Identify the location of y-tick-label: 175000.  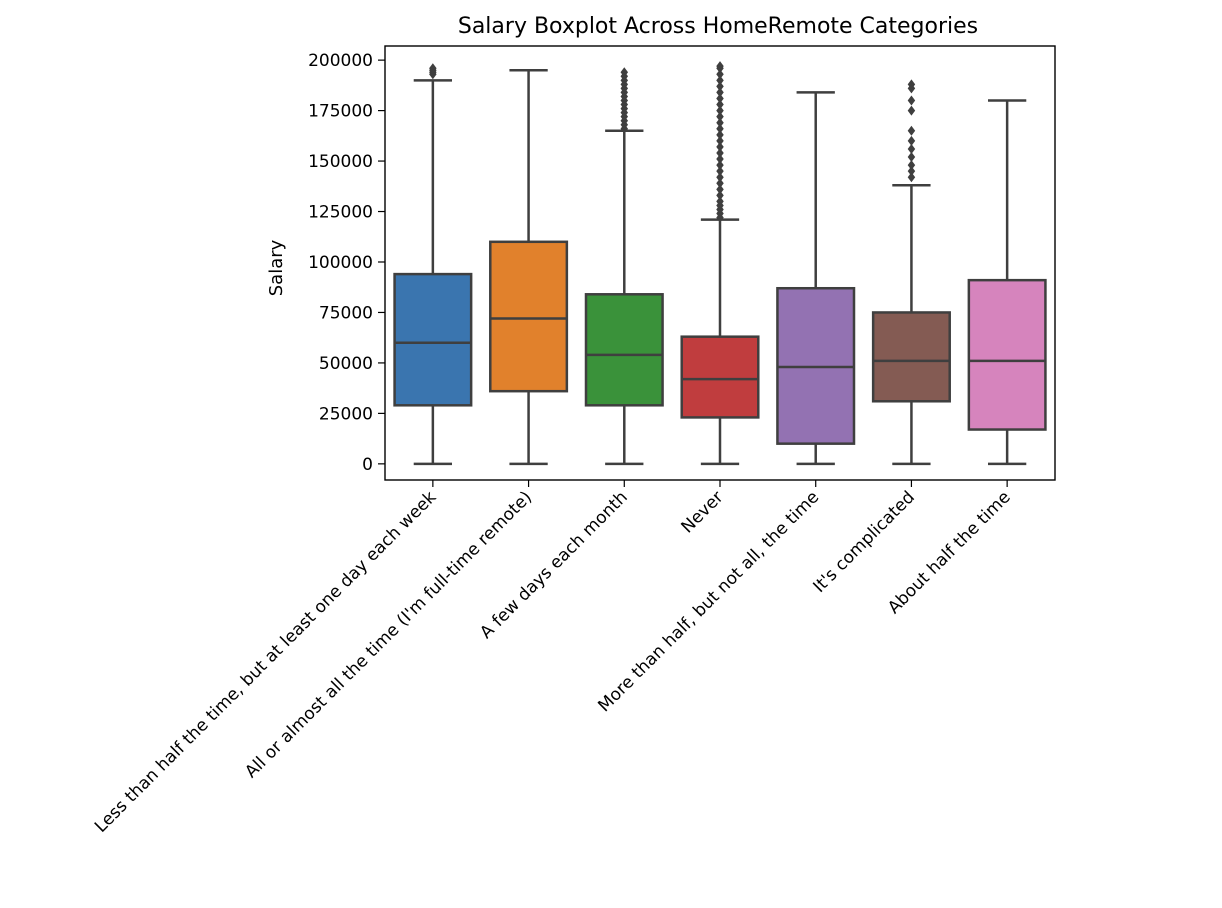
(340, 112).